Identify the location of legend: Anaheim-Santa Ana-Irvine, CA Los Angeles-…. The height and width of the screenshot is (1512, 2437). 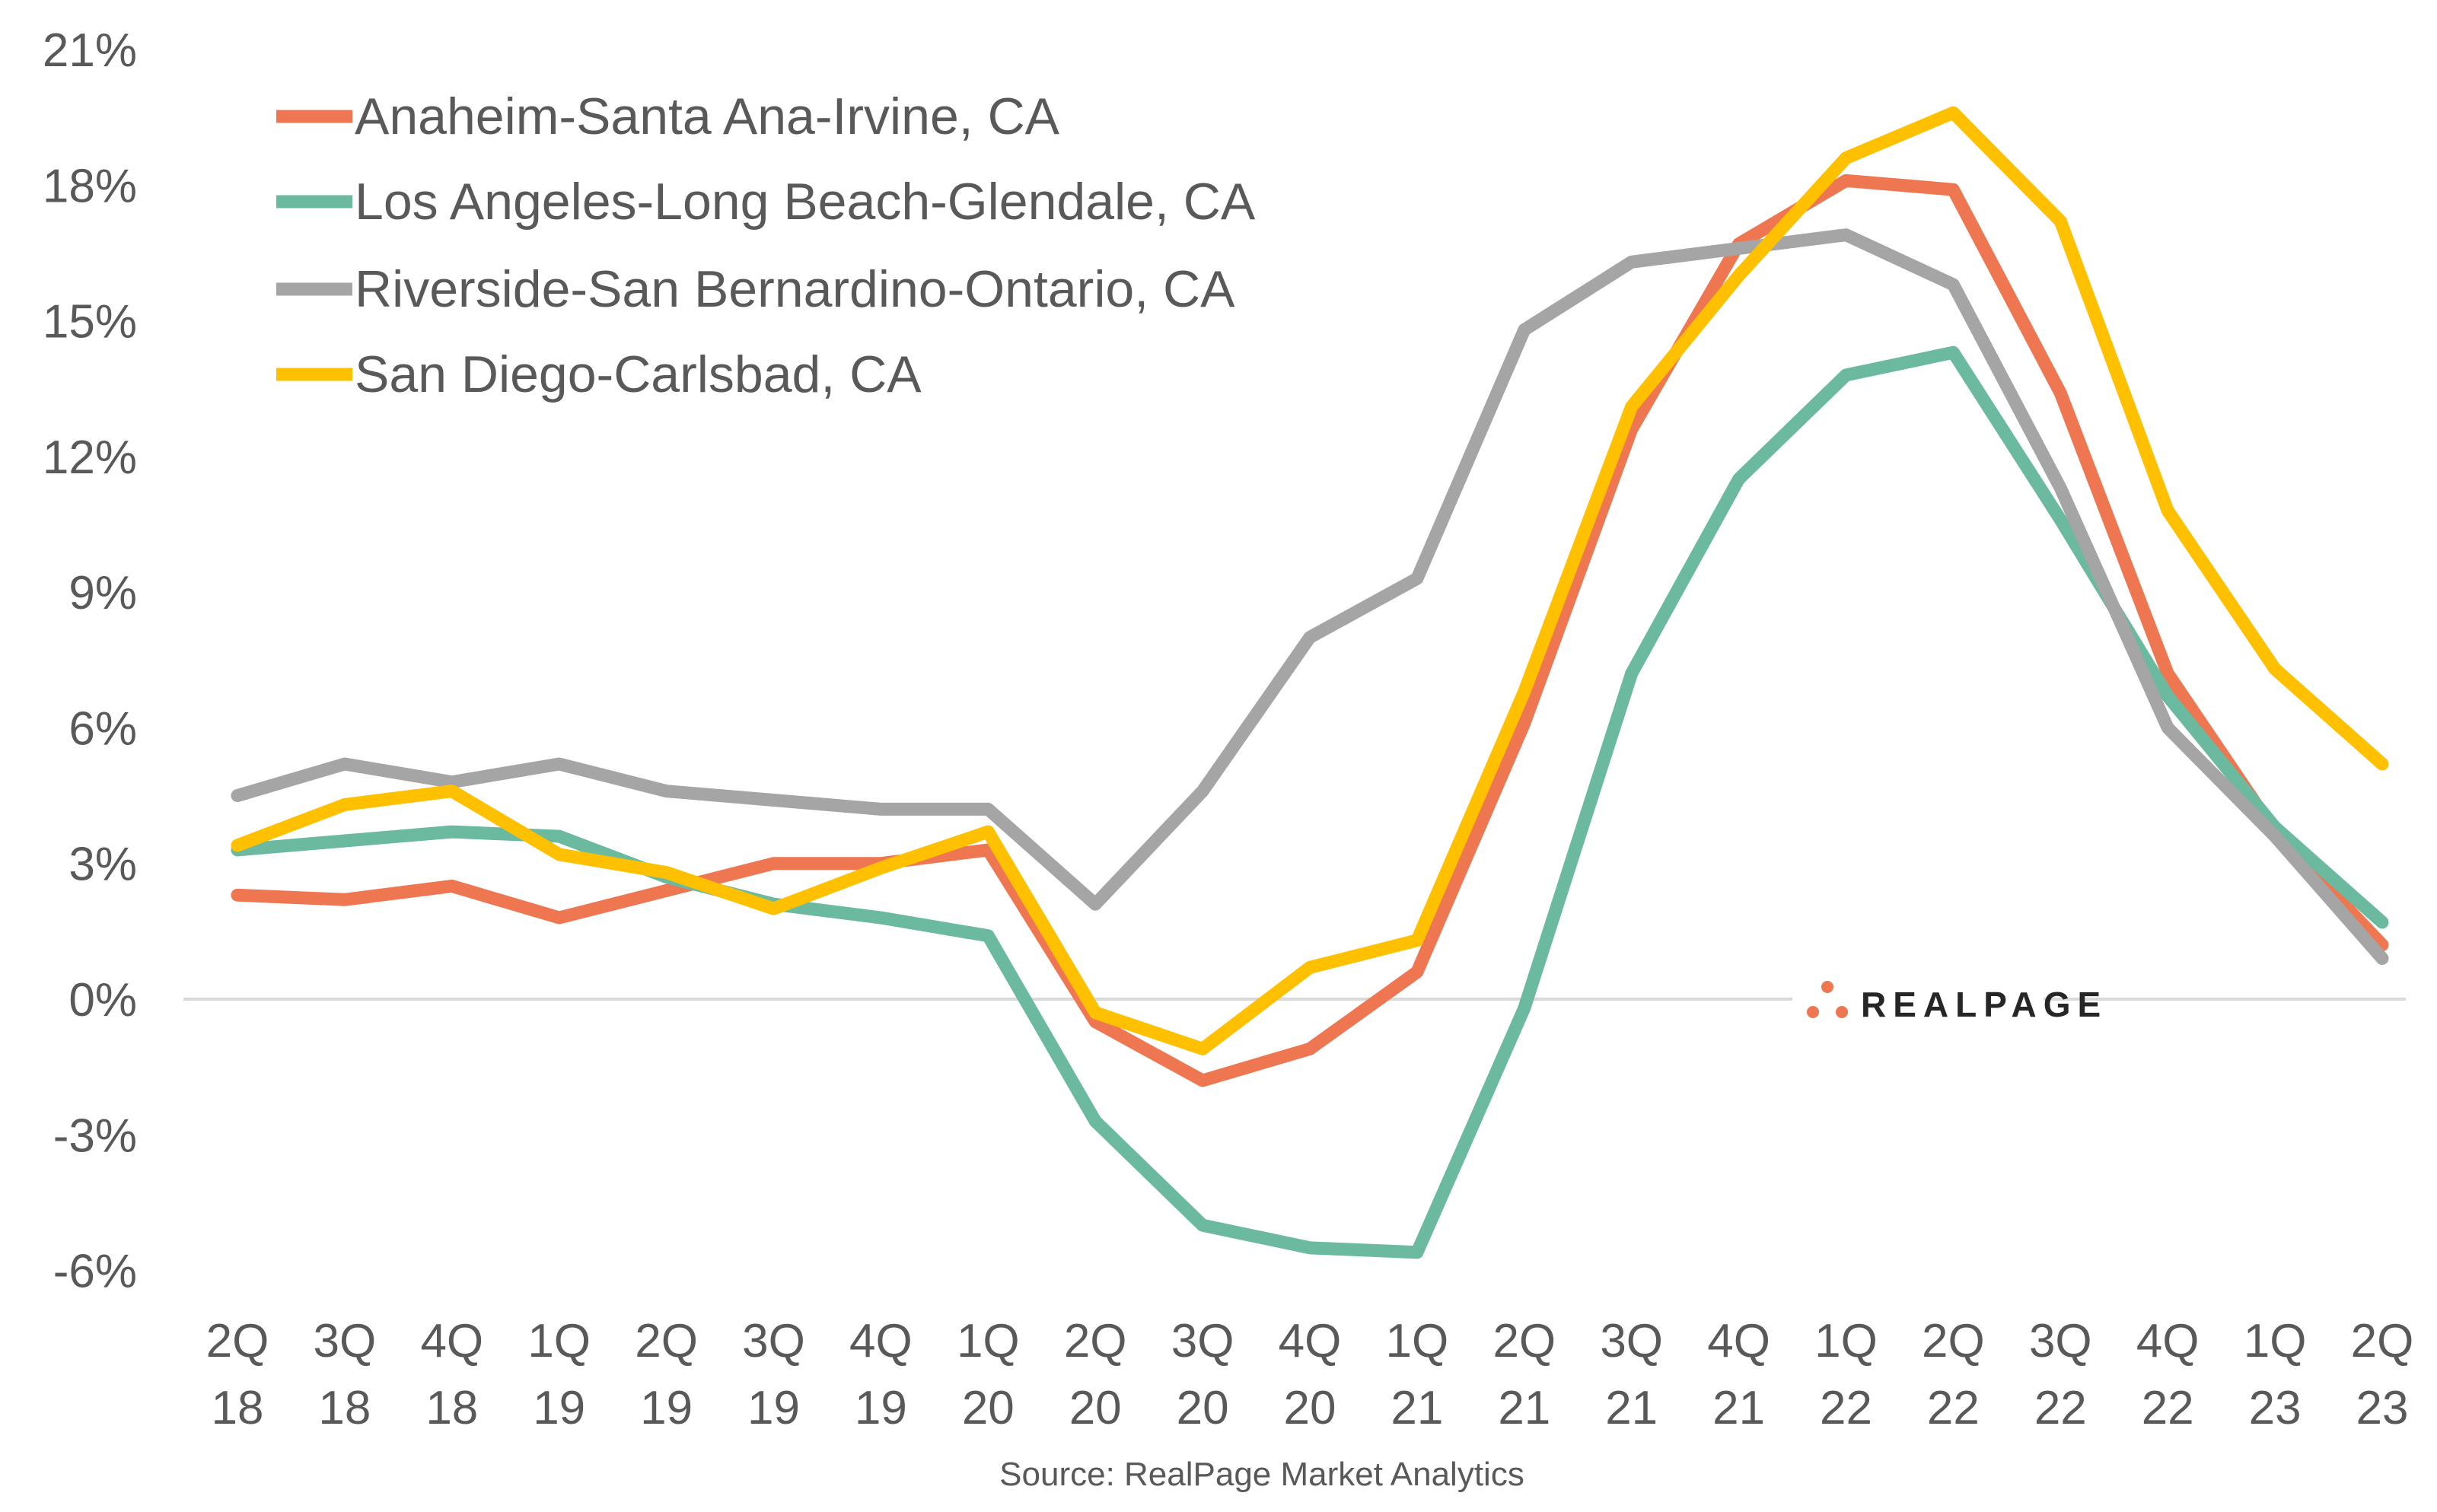
(766, 245).